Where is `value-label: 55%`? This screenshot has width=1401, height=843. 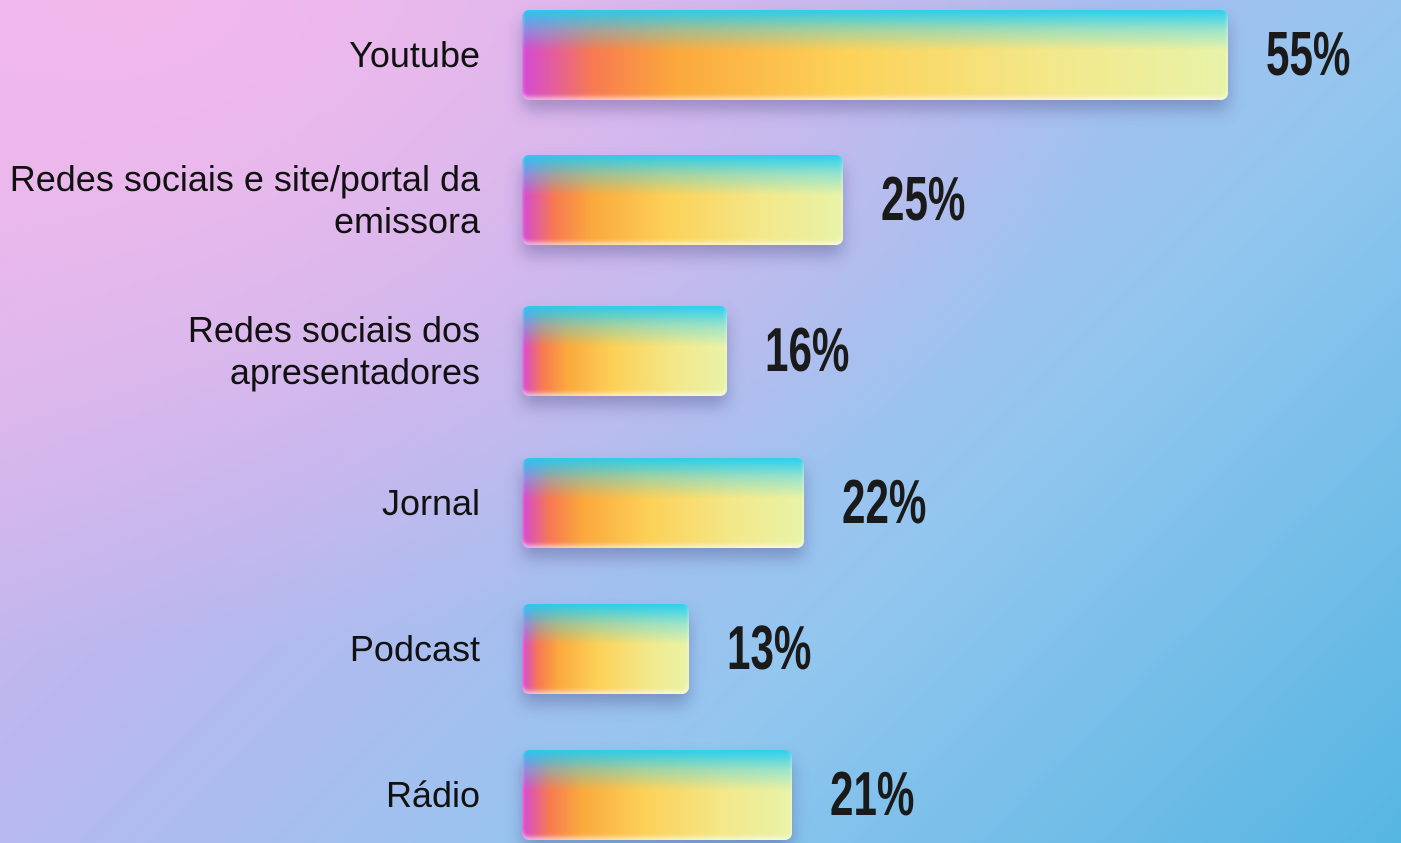 value-label: 55% is located at coordinates (1308, 54).